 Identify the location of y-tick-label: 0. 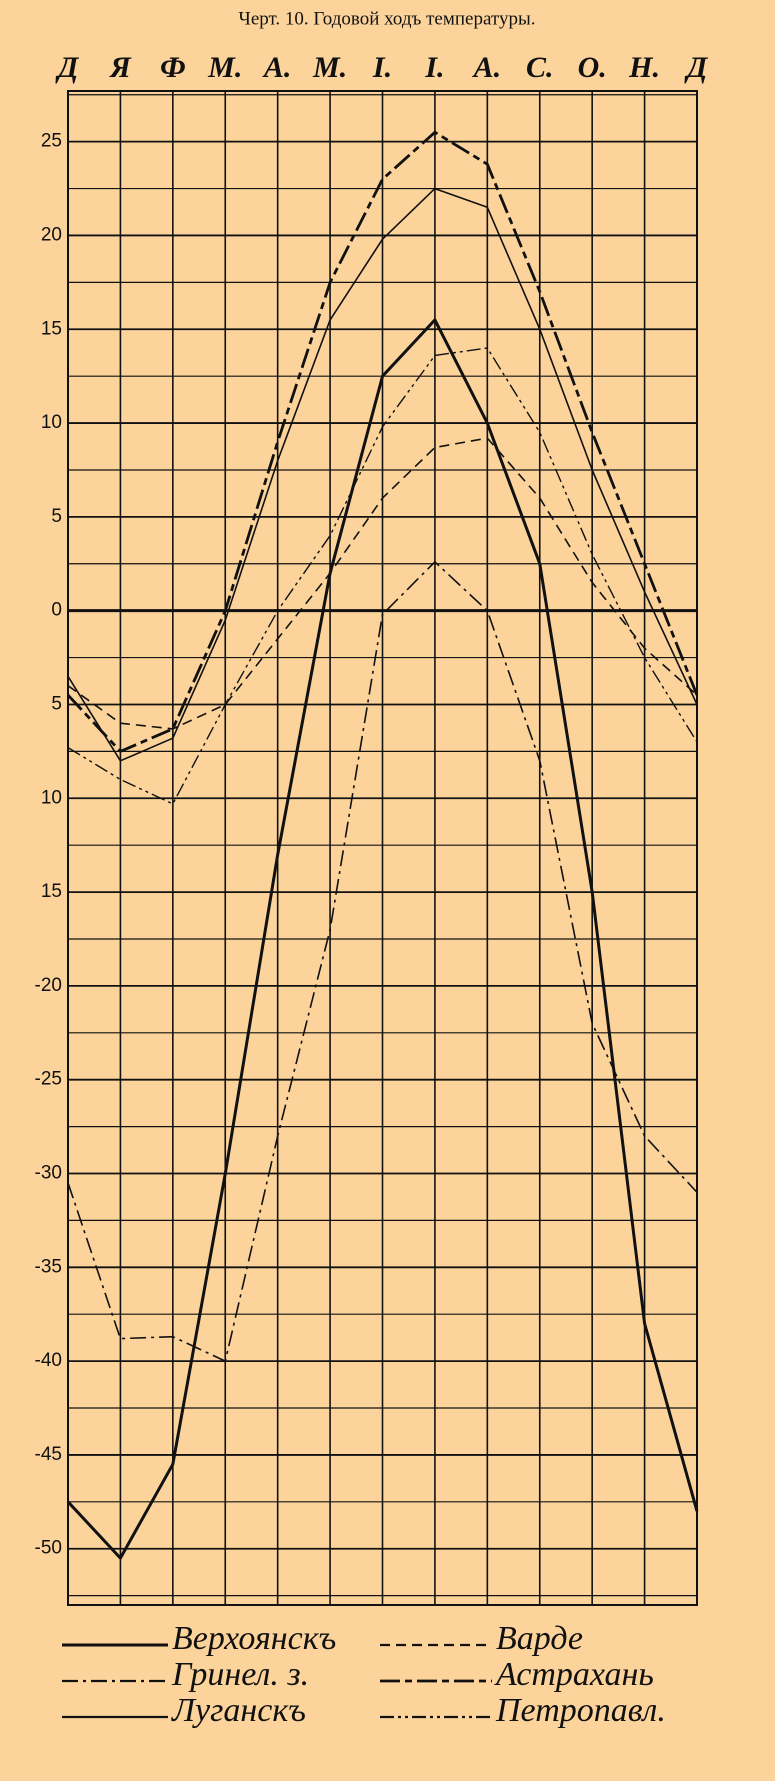
(56, 610).